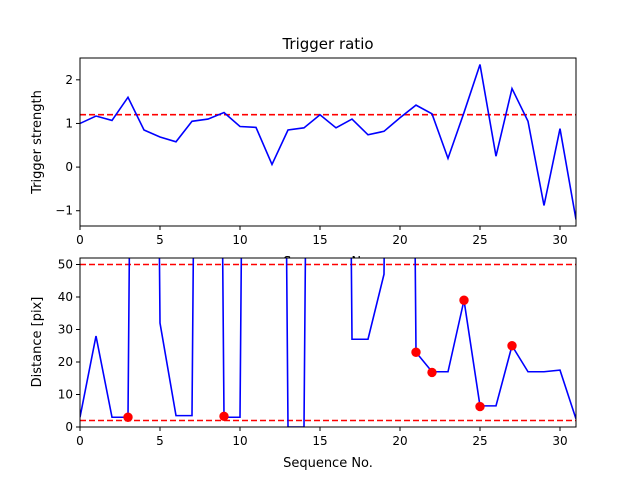 The width and height of the screenshot is (640, 480). I want to click on x-axis-label: Sequence No., so click(328, 463).